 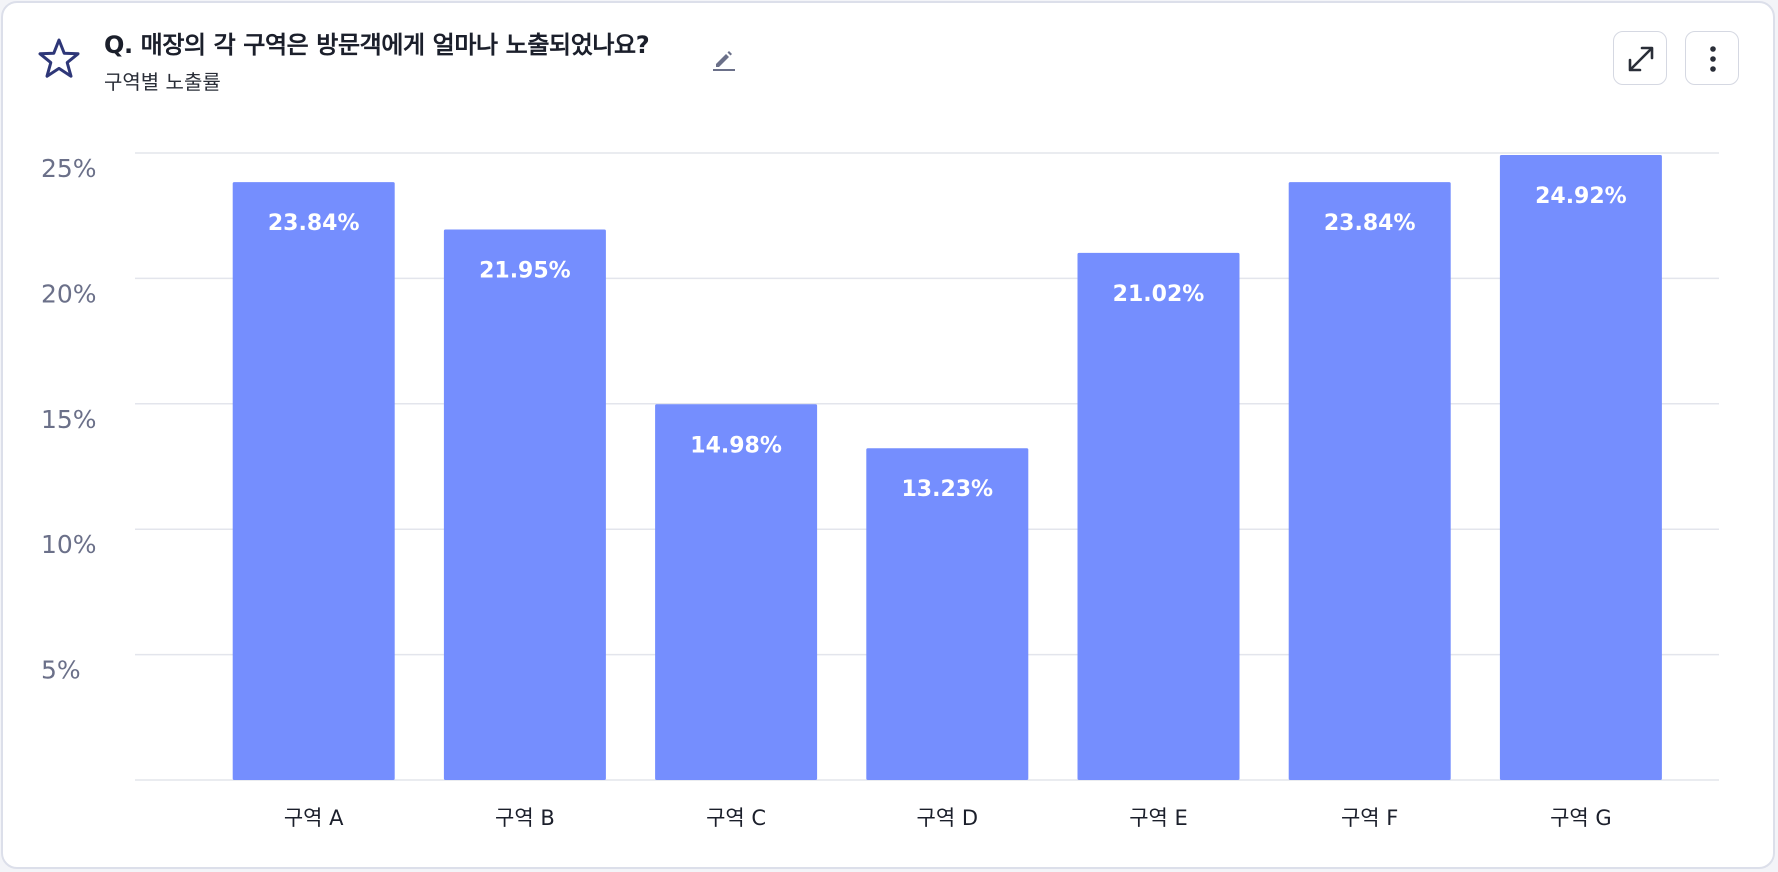 I want to click on x-tick-label: 구역 G, so click(x=1581, y=818).